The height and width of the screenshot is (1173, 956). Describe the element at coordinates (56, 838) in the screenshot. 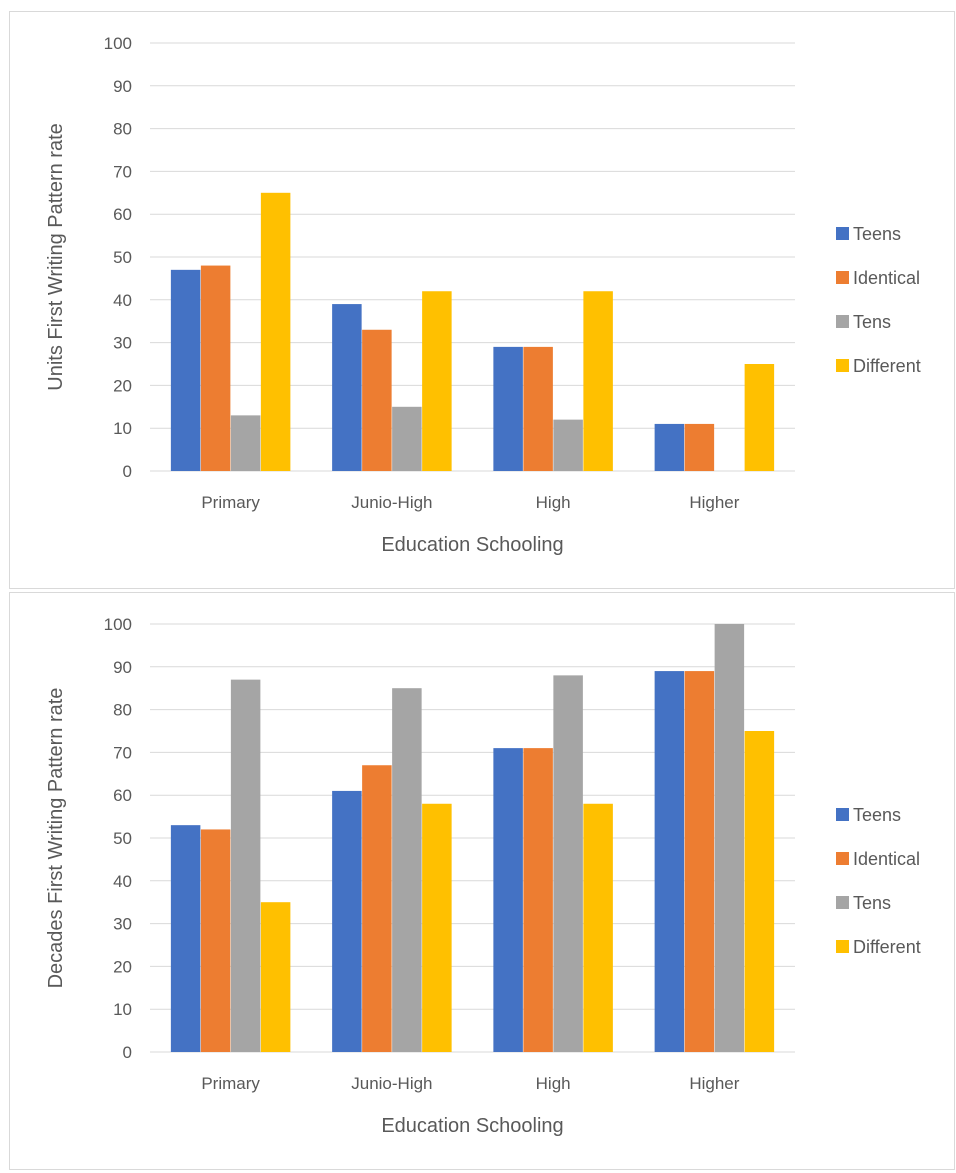

I see `y-axis-label: Decades First Writing Pattern rate` at that location.